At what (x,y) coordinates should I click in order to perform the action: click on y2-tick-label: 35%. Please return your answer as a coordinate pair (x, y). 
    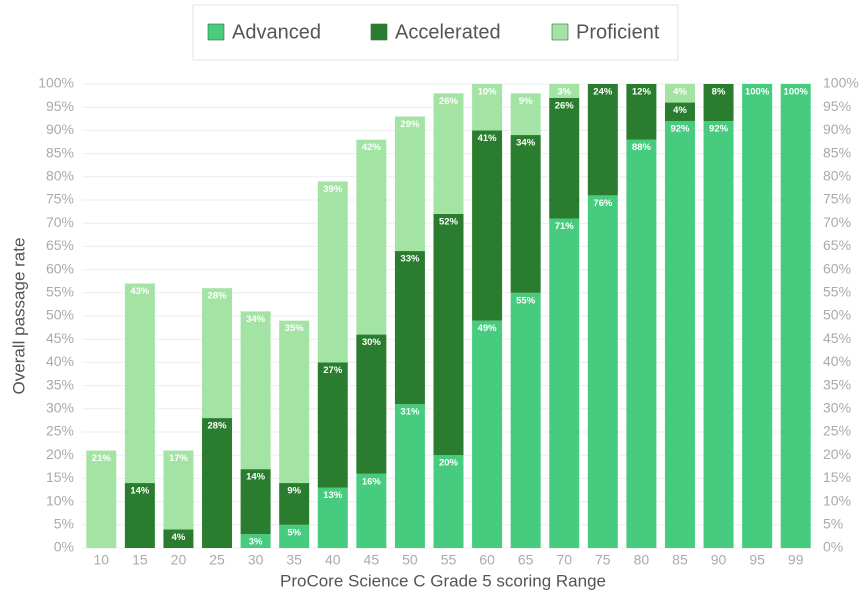
    Looking at the image, I should click on (837, 384).